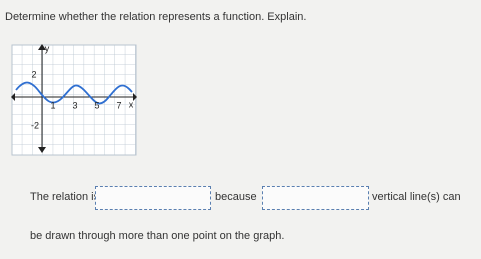 Image resolution: width=481 pixels, height=259 pixels. What do you see at coordinates (74, 93) in the screenshot?
I see `curve` at bounding box center [74, 93].